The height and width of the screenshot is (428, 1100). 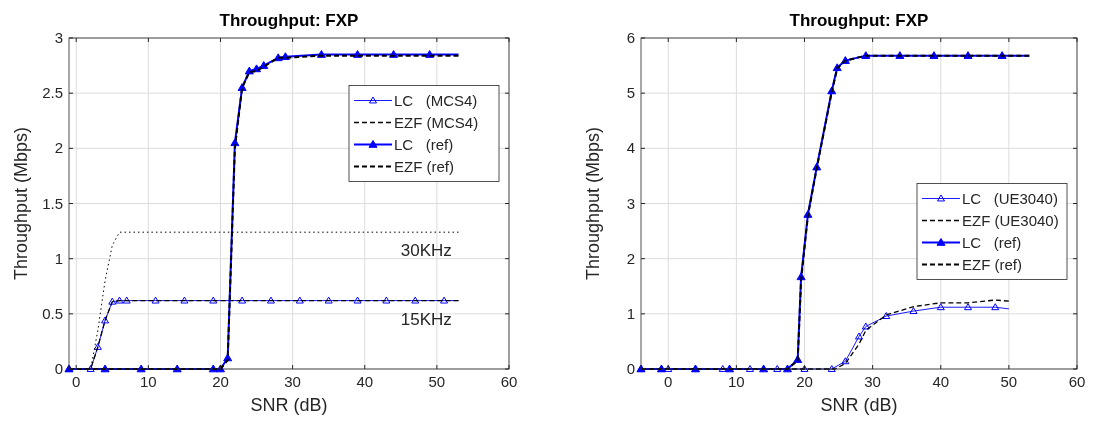 What do you see at coordinates (436, 100) in the screenshot?
I see `legend-label: LC (MCS4)` at bounding box center [436, 100].